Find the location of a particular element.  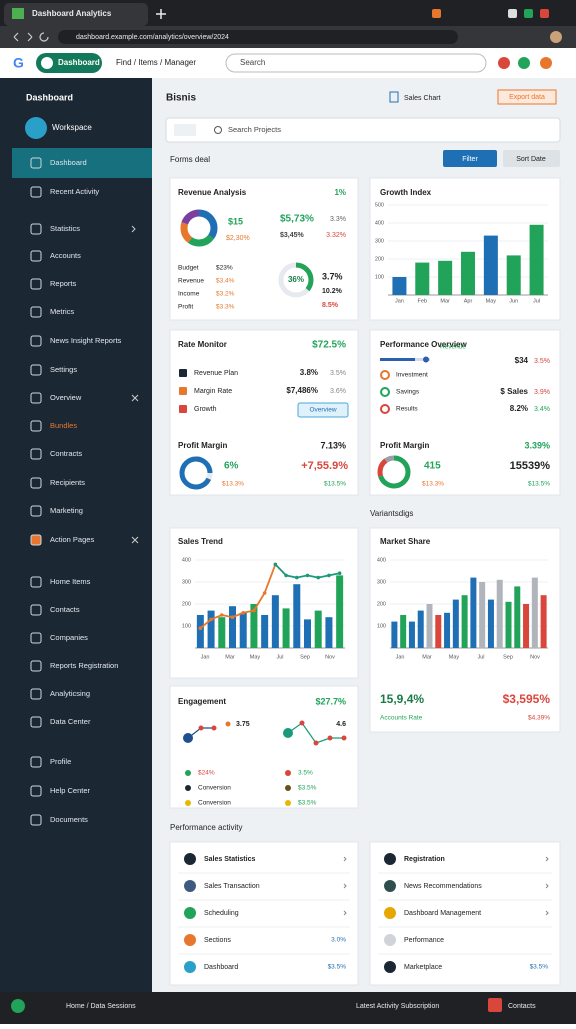

x-tick-label: Feb is located at coordinates (422, 301).